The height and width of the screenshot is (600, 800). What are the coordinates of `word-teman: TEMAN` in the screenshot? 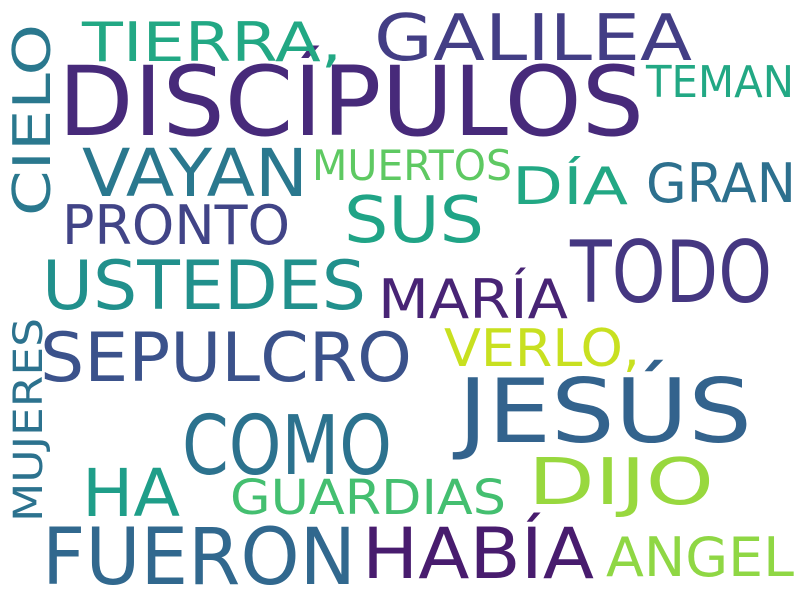 It's located at (719, 82).